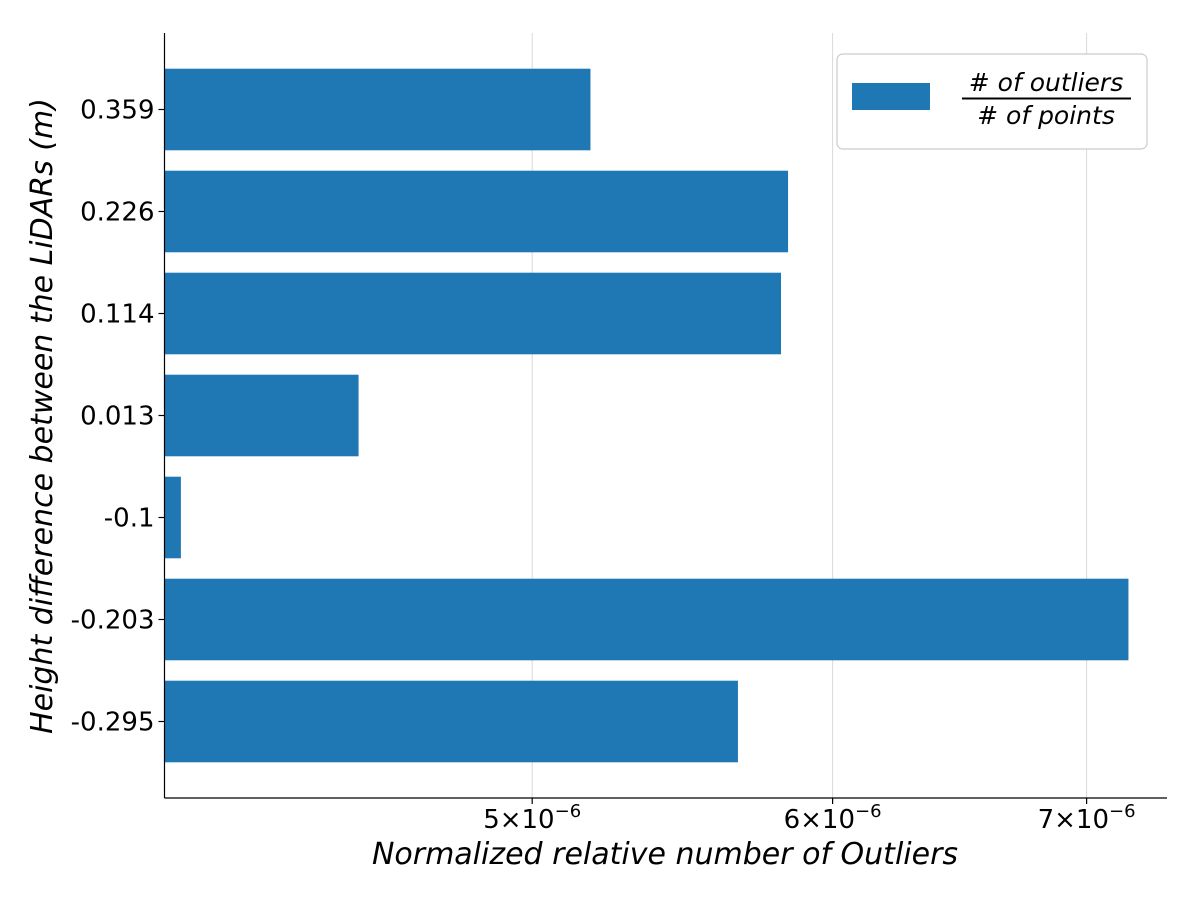 This screenshot has width=1200, height=900. Describe the element at coordinates (117, 213) in the screenshot. I see `y-tick-label-0.226: 0.226` at that location.